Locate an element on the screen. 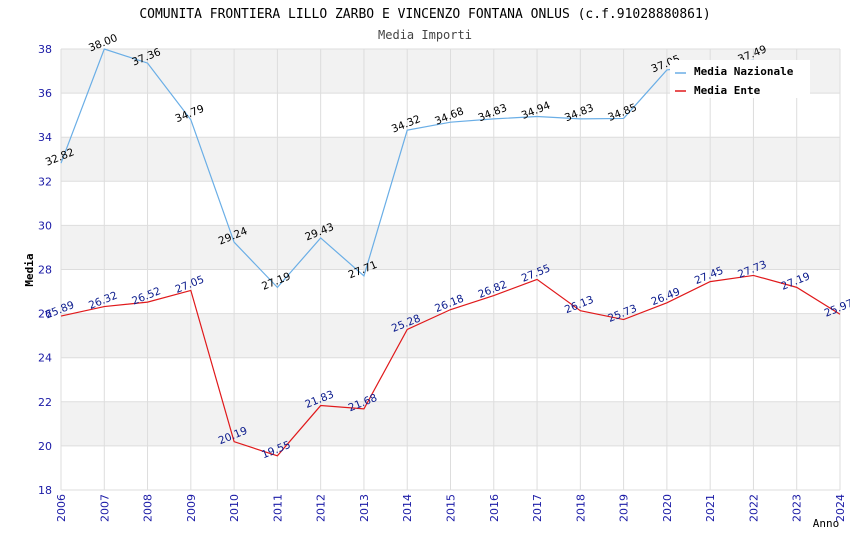 The width and height of the screenshot is (850, 550). y-axis-ticks: 18 20 22 24 26 28 30 32 34 36 38 is located at coordinates (45, 270).